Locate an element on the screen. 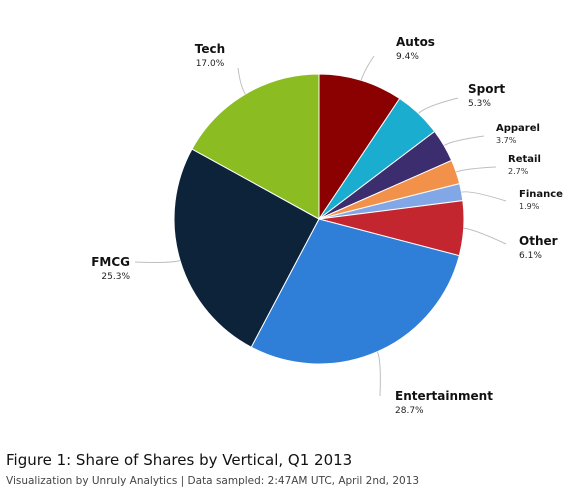 The height and width of the screenshot is (499, 580). leader-line-sport is located at coordinates (438, 105).